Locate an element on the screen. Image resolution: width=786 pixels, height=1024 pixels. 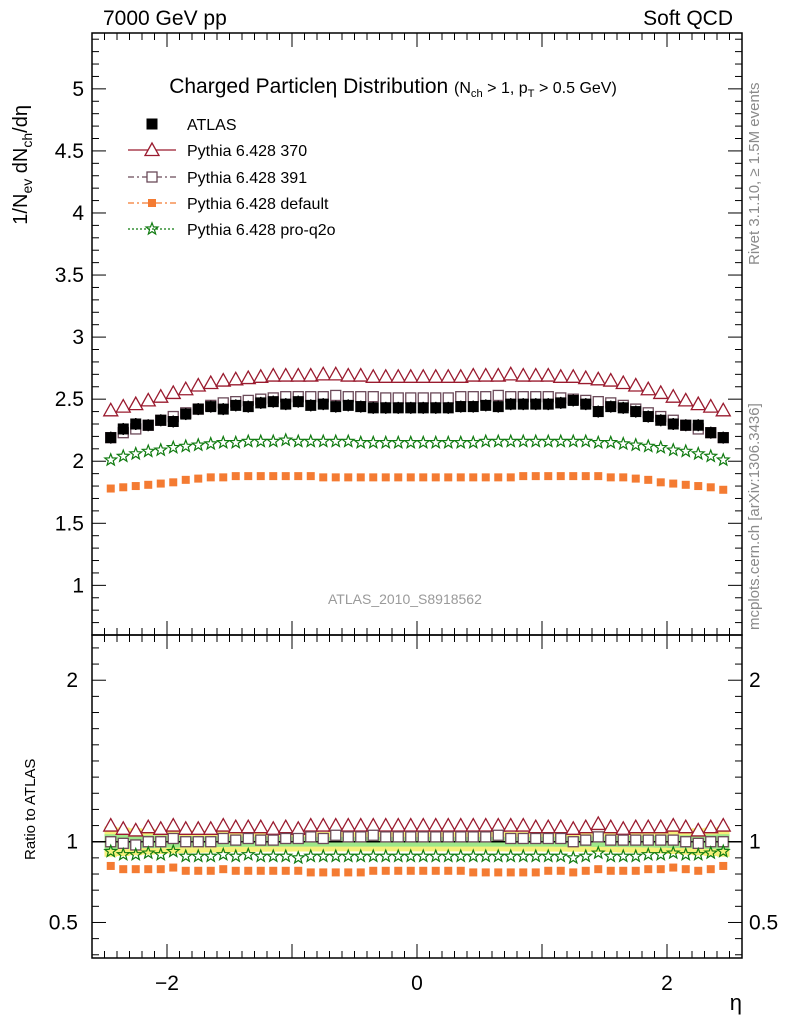
main-y-tick-label: 1.5 is located at coordinates (69, 523).